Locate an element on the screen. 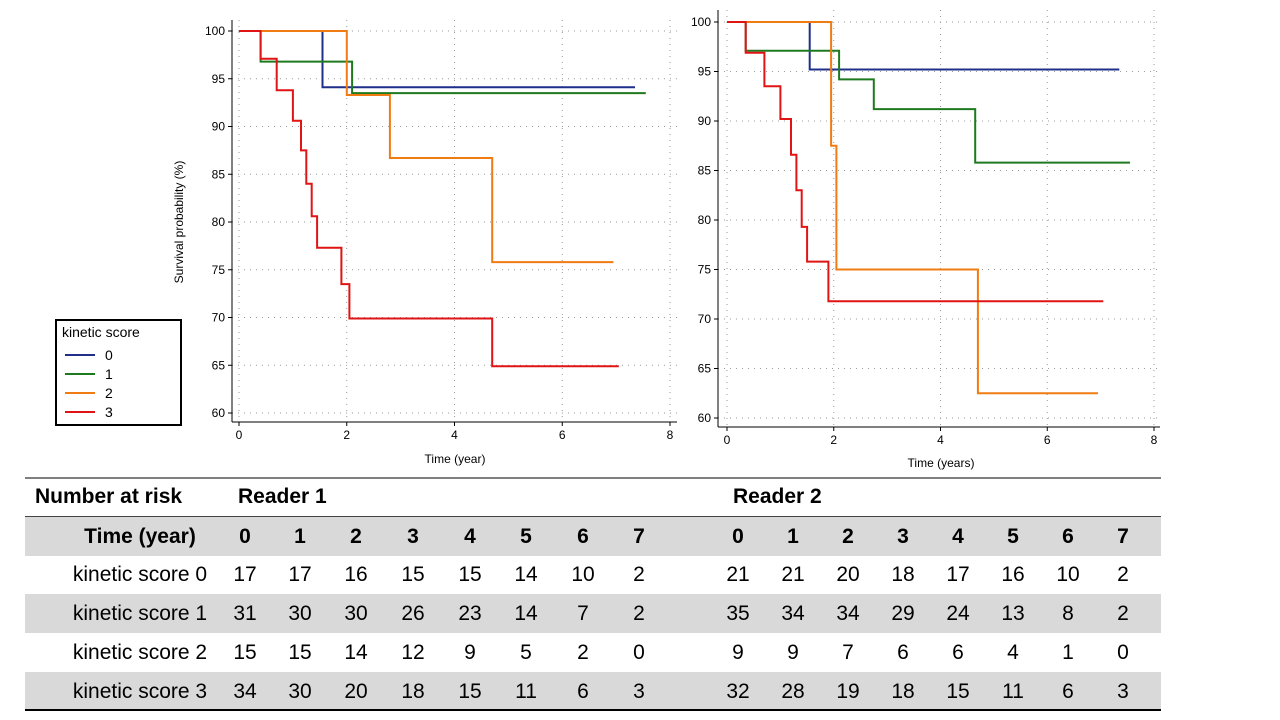 This screenshot has height=720, width=1280. y-tick-label: 95 is located at coordinates (219, 79).